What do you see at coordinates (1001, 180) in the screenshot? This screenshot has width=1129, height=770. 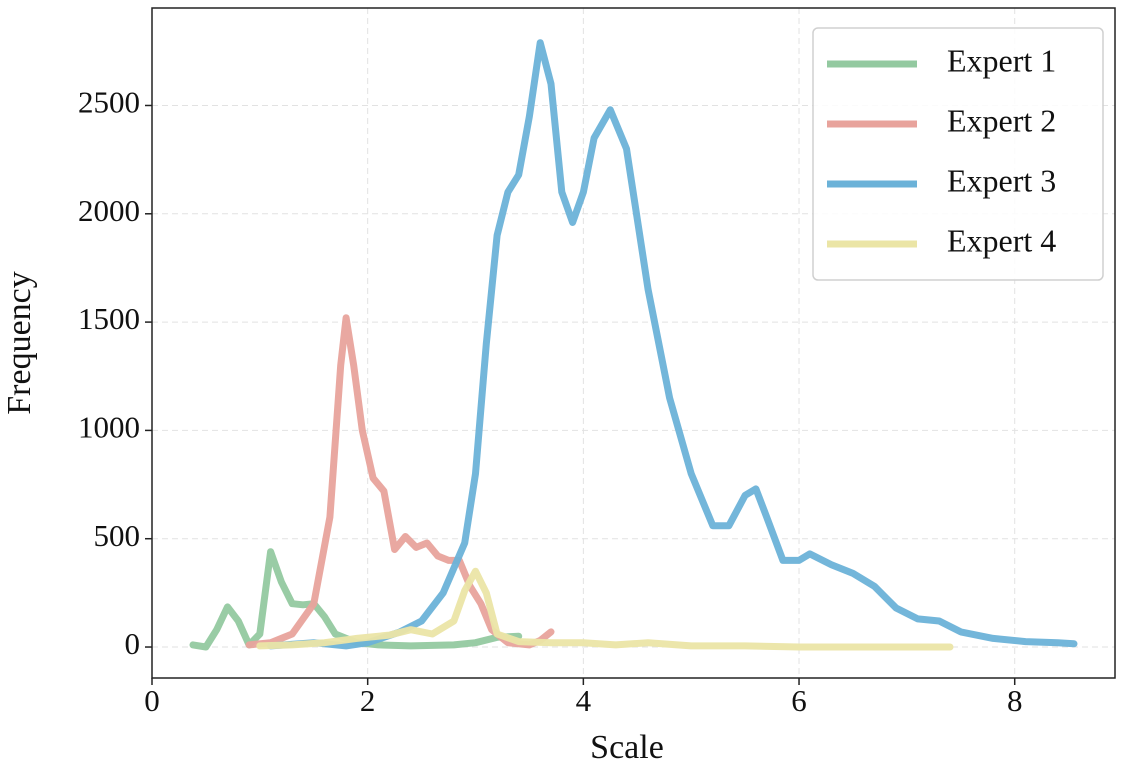 I see `legend-label: Expert 3` at bounding box center [1001, 180].